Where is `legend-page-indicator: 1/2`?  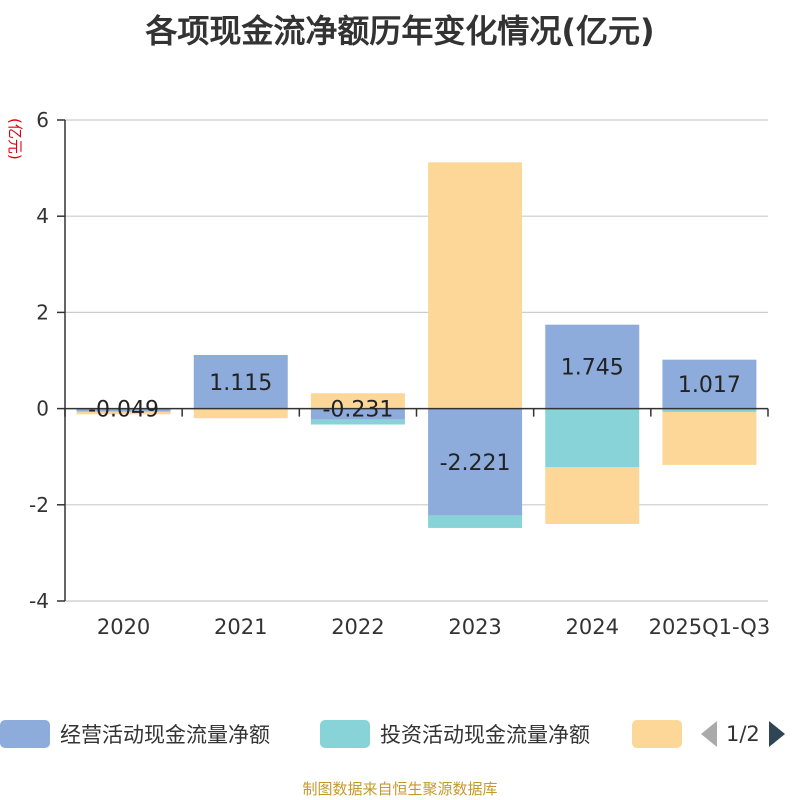 legend-page-indicator: 1/2 is located at coordinates (743, 734).